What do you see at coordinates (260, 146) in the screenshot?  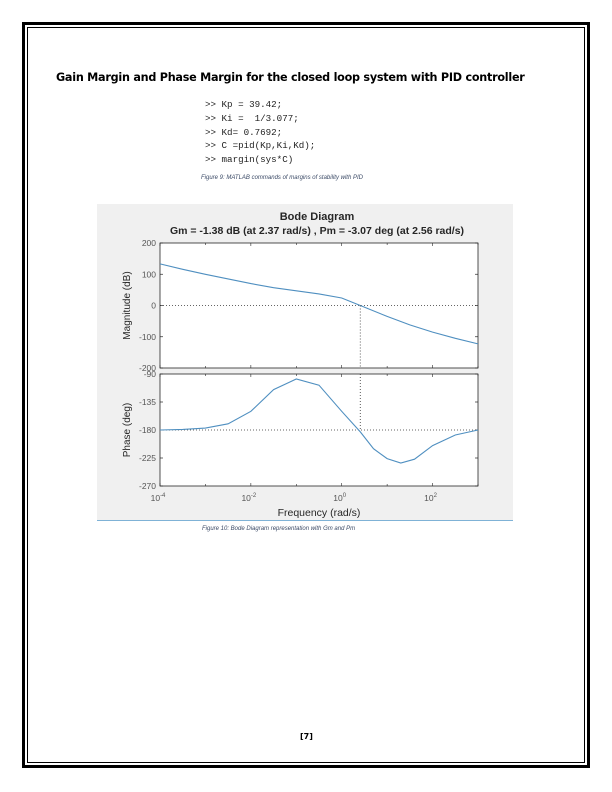 I see `code-line: >> C =pid(Kp,Ki,Kd);` at bounding box center [260, 146].